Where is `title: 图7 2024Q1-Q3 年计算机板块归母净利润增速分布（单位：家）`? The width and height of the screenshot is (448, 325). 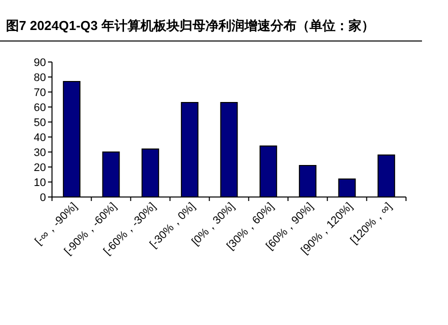 title: 图7 2024Q1-Q3 年计算机板块归母净利润增速分布（单位：家） is located at coordinates (190, 25).